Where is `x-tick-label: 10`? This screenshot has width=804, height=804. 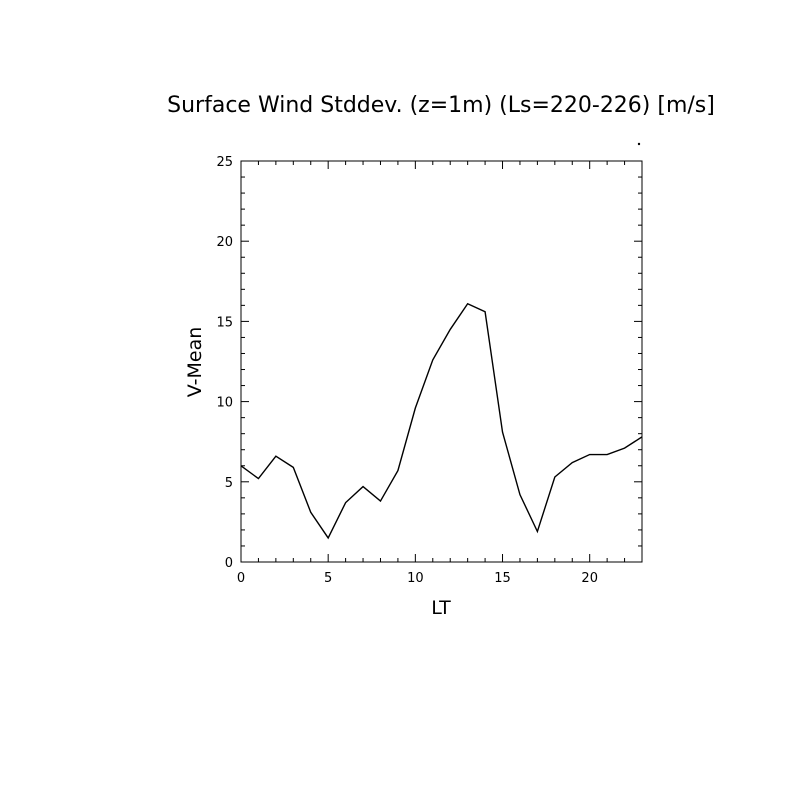 x-tick-label: 10 is located at coordinates (415, 578).